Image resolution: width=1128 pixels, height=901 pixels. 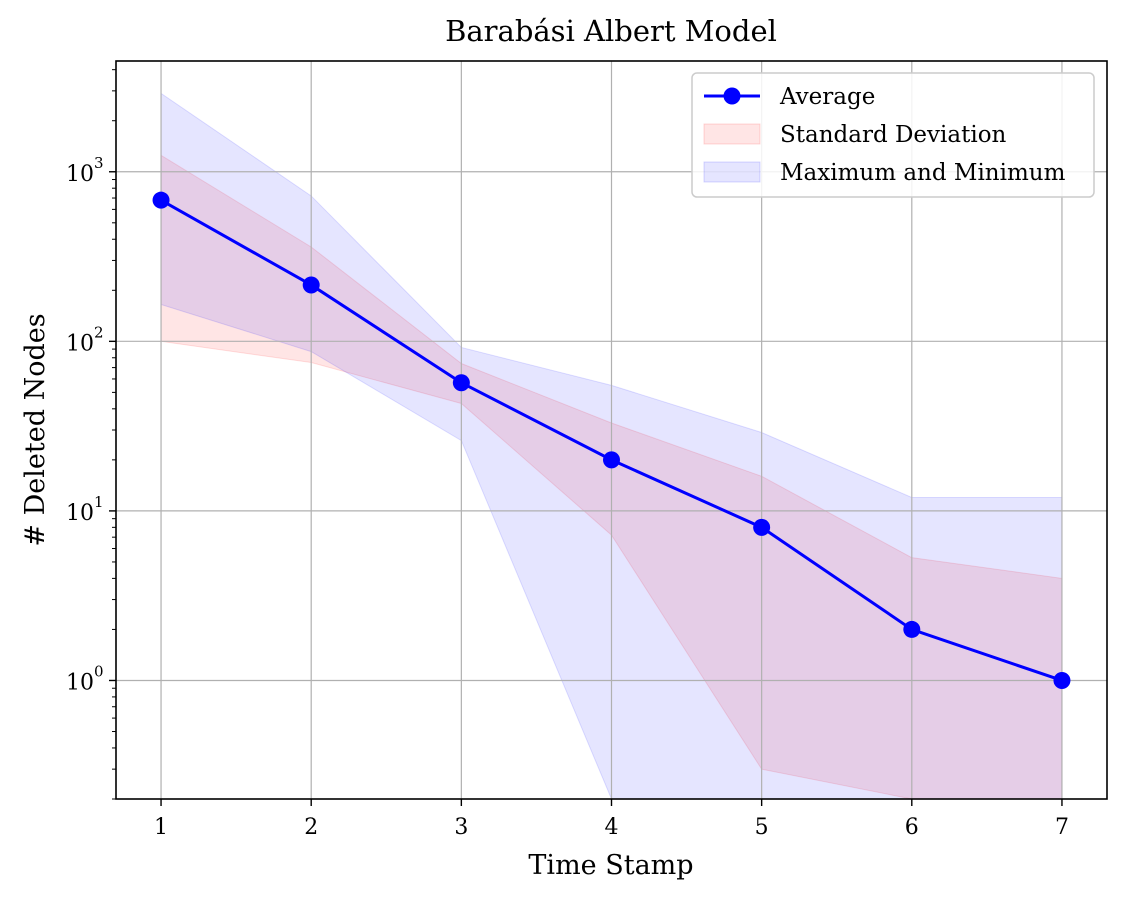 What do you see at coordinates (732, 134) in the screenshot?
I see `legend-standard-deviation-swatch` at bounding box center [732, 134].